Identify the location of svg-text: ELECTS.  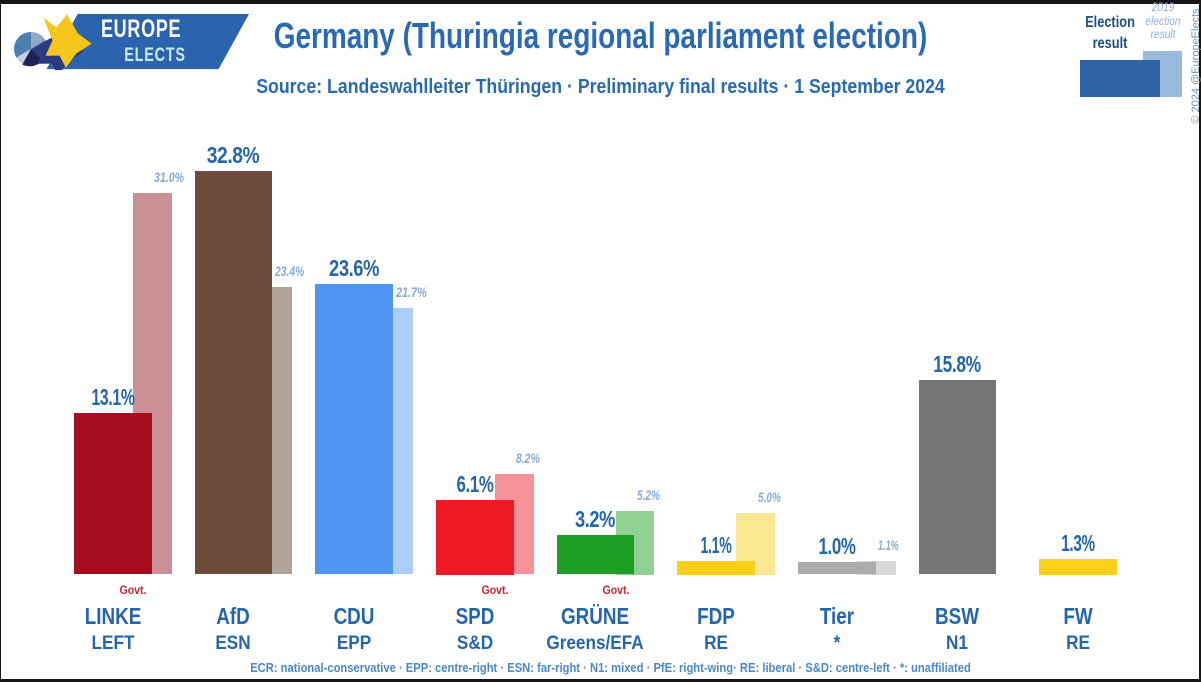
(154, 54).